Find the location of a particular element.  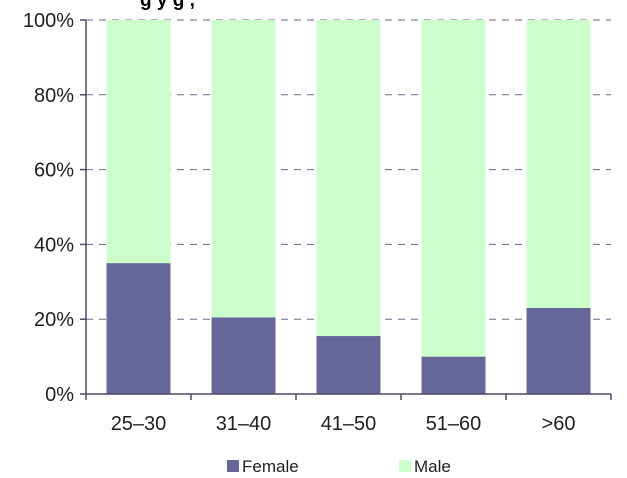

x-tick-label: 31–40 is located at coordinates (244, 424).